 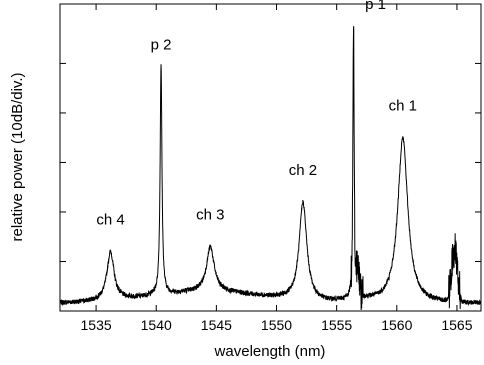 What do you see at coordinates (270, 351) in the screenshot?
I see `x-axis-title: wavelength (nm)` at bounding box center [270, 351].